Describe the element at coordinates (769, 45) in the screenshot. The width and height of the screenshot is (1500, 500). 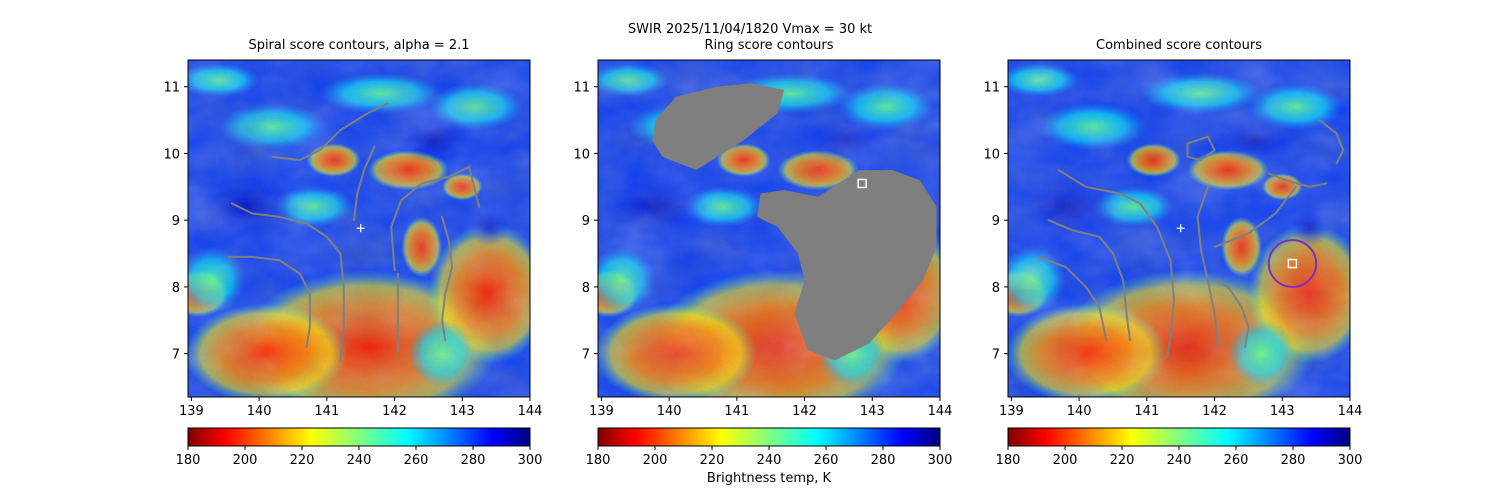
I see `panel-title-ring: Ring score contours` at that location.